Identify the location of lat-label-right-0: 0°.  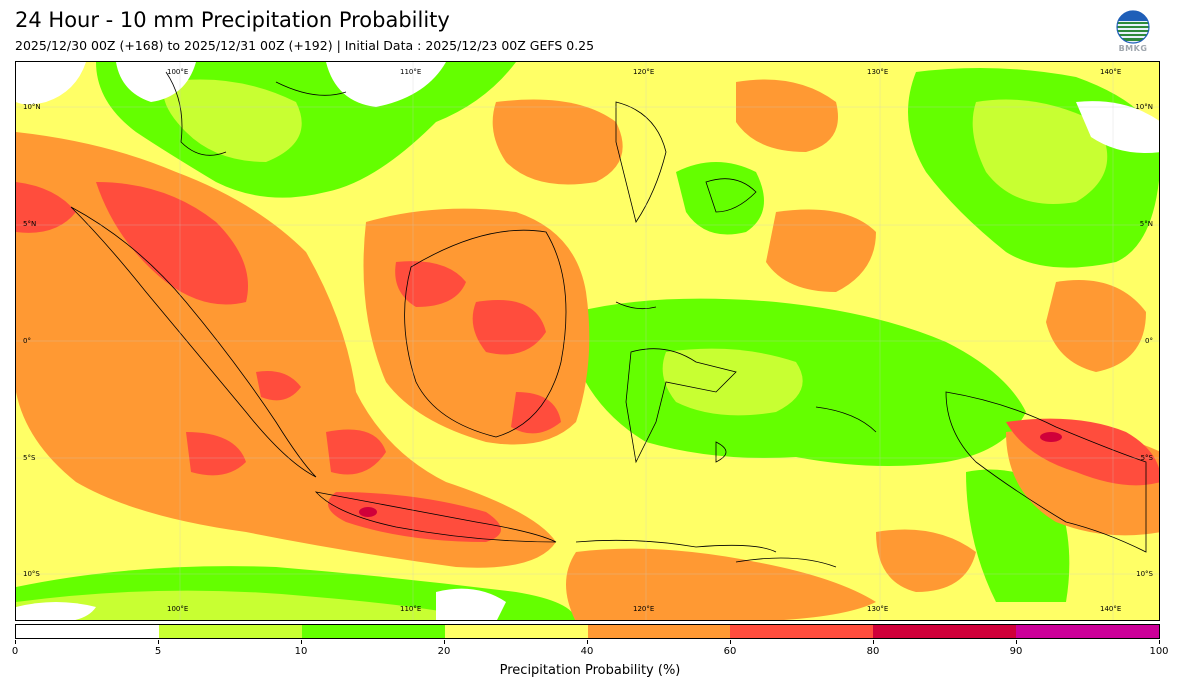
(1149, 341).